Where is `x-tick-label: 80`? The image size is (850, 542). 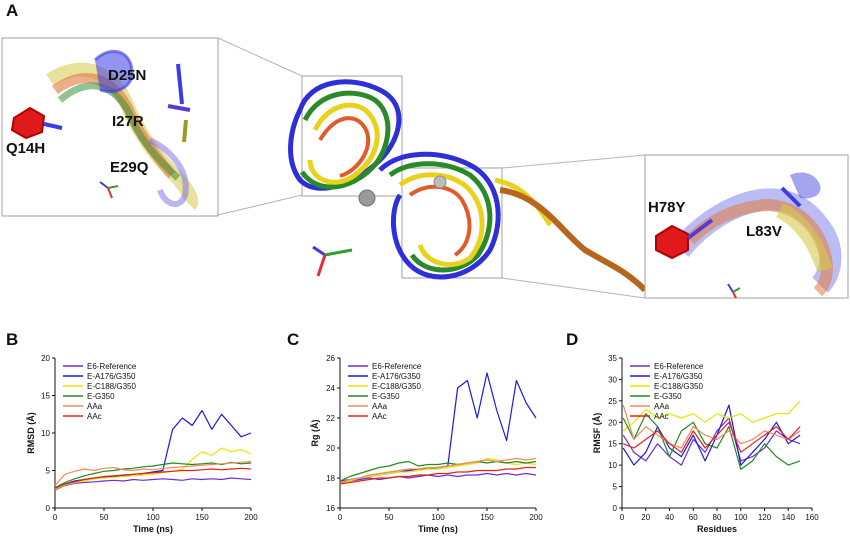
x-tick-label: 80 is located at coordinates (717, 517).